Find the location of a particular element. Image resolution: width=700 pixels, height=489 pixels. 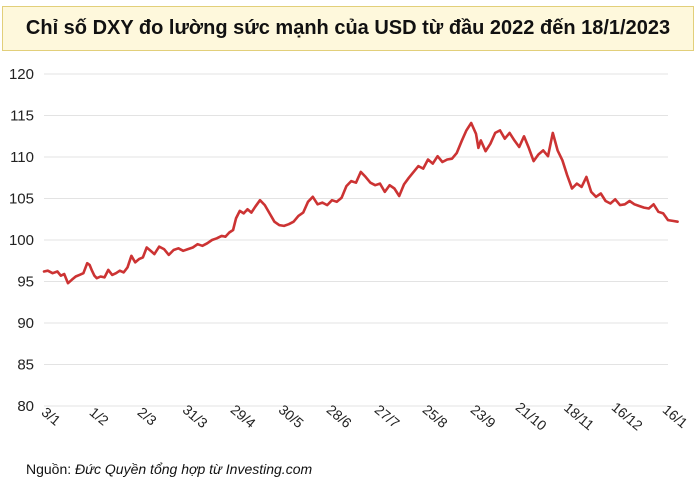

y-tick-label: 100 is located at coordinates (21, 240).